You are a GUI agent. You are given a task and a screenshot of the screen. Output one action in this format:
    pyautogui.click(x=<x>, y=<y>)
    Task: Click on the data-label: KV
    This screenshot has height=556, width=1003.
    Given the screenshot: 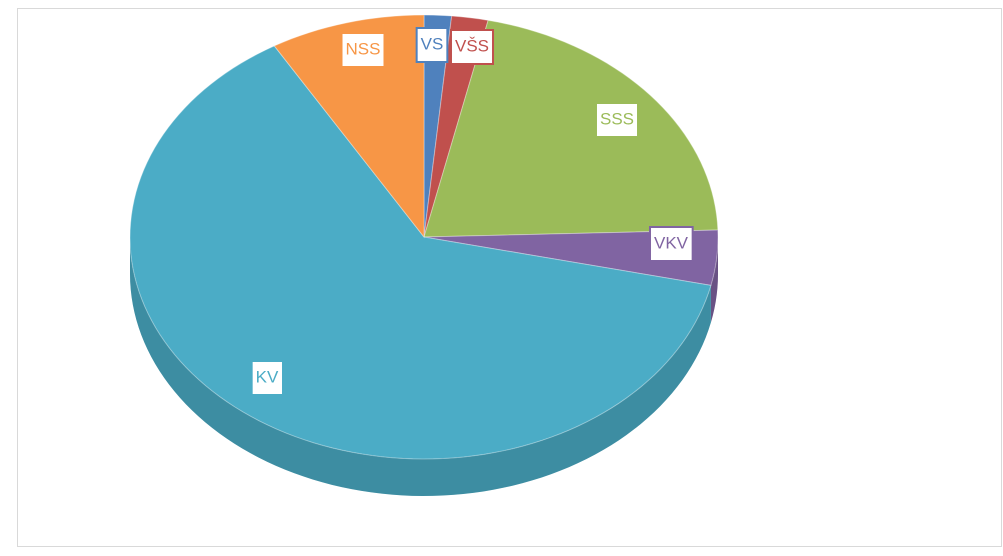 What is the action you would take?
    pyautogui.click(x=267, y=378)
    